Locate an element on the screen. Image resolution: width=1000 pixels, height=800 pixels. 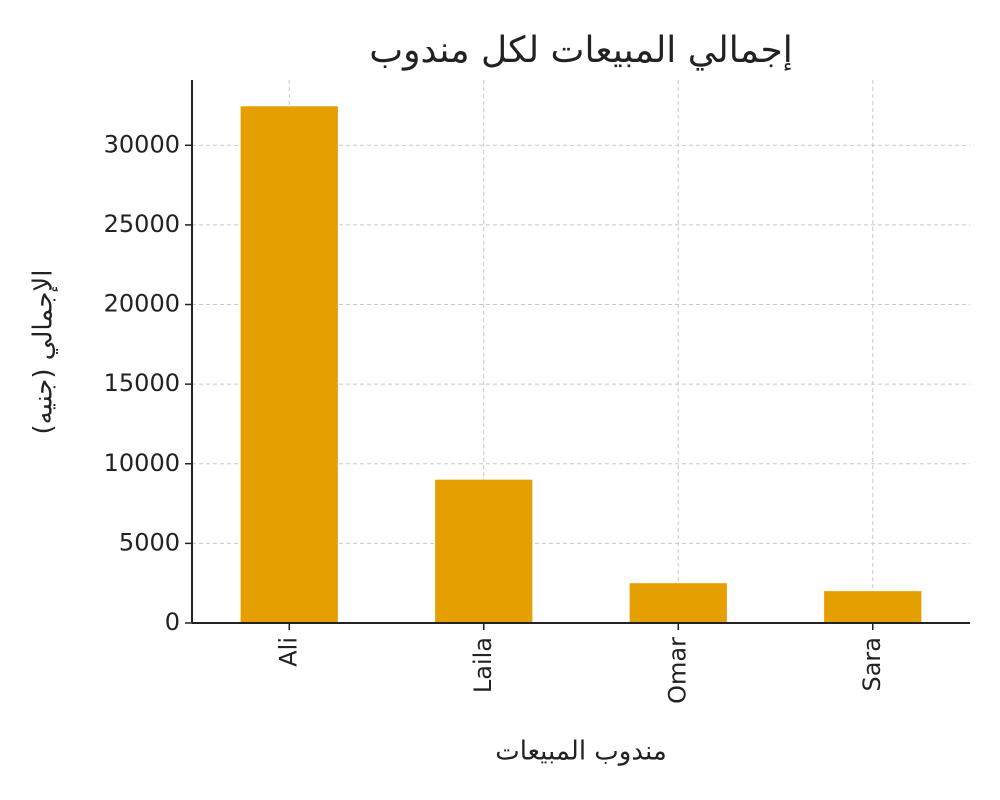
x-tick-label: Sara is located at coordinates (872, 664).